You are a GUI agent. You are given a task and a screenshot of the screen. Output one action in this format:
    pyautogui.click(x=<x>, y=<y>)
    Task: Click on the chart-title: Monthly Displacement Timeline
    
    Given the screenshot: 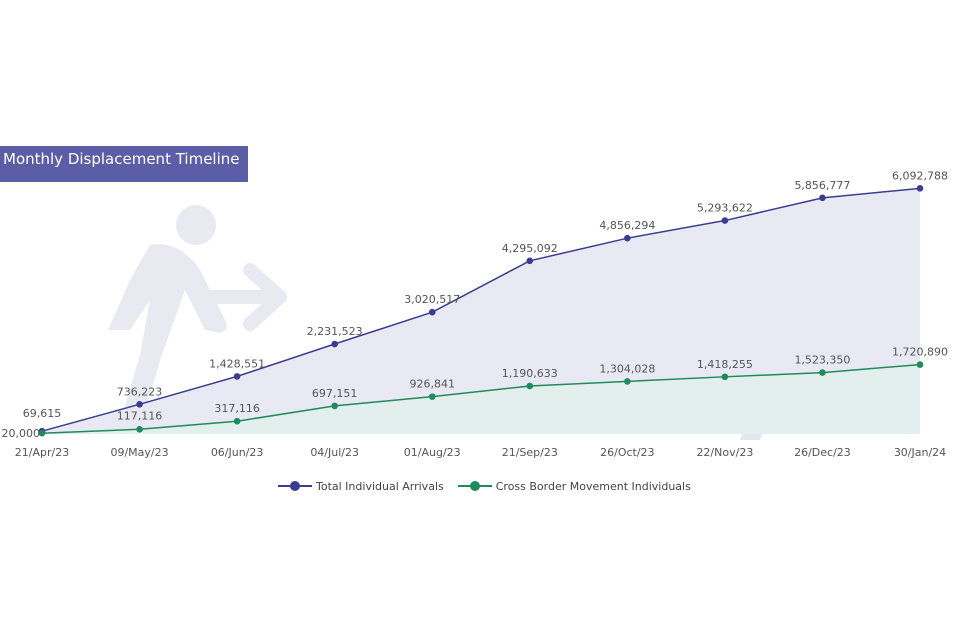 What is the action you would take?
    pyautogui.click(x=124, y=164)
    